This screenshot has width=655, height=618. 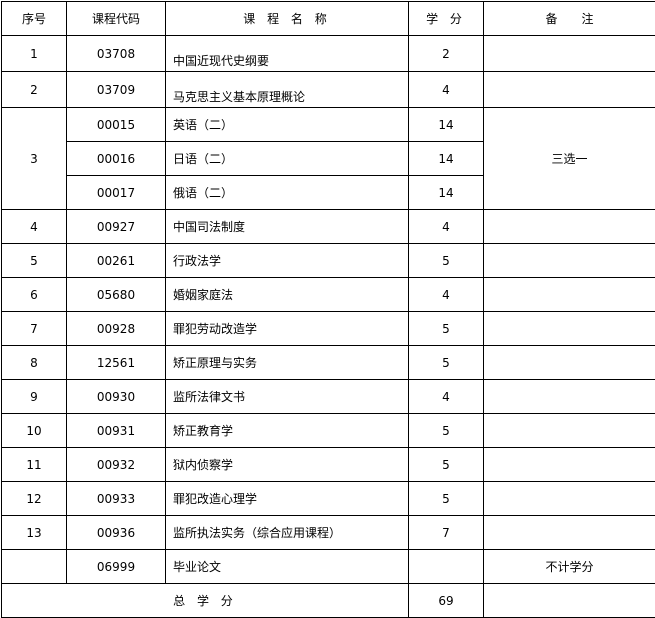 I want to click on seq-cell: 6, so click(x=34, y=295).